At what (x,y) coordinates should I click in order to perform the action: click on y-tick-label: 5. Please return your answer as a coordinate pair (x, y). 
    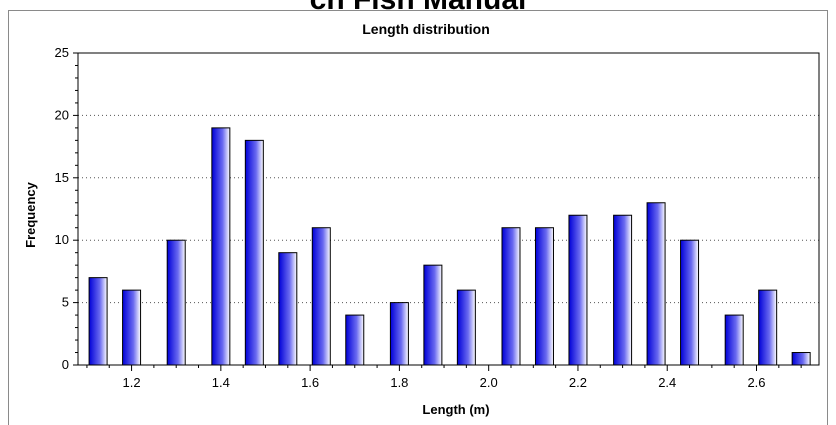
    Looking at the image, I should click on (65, 302).